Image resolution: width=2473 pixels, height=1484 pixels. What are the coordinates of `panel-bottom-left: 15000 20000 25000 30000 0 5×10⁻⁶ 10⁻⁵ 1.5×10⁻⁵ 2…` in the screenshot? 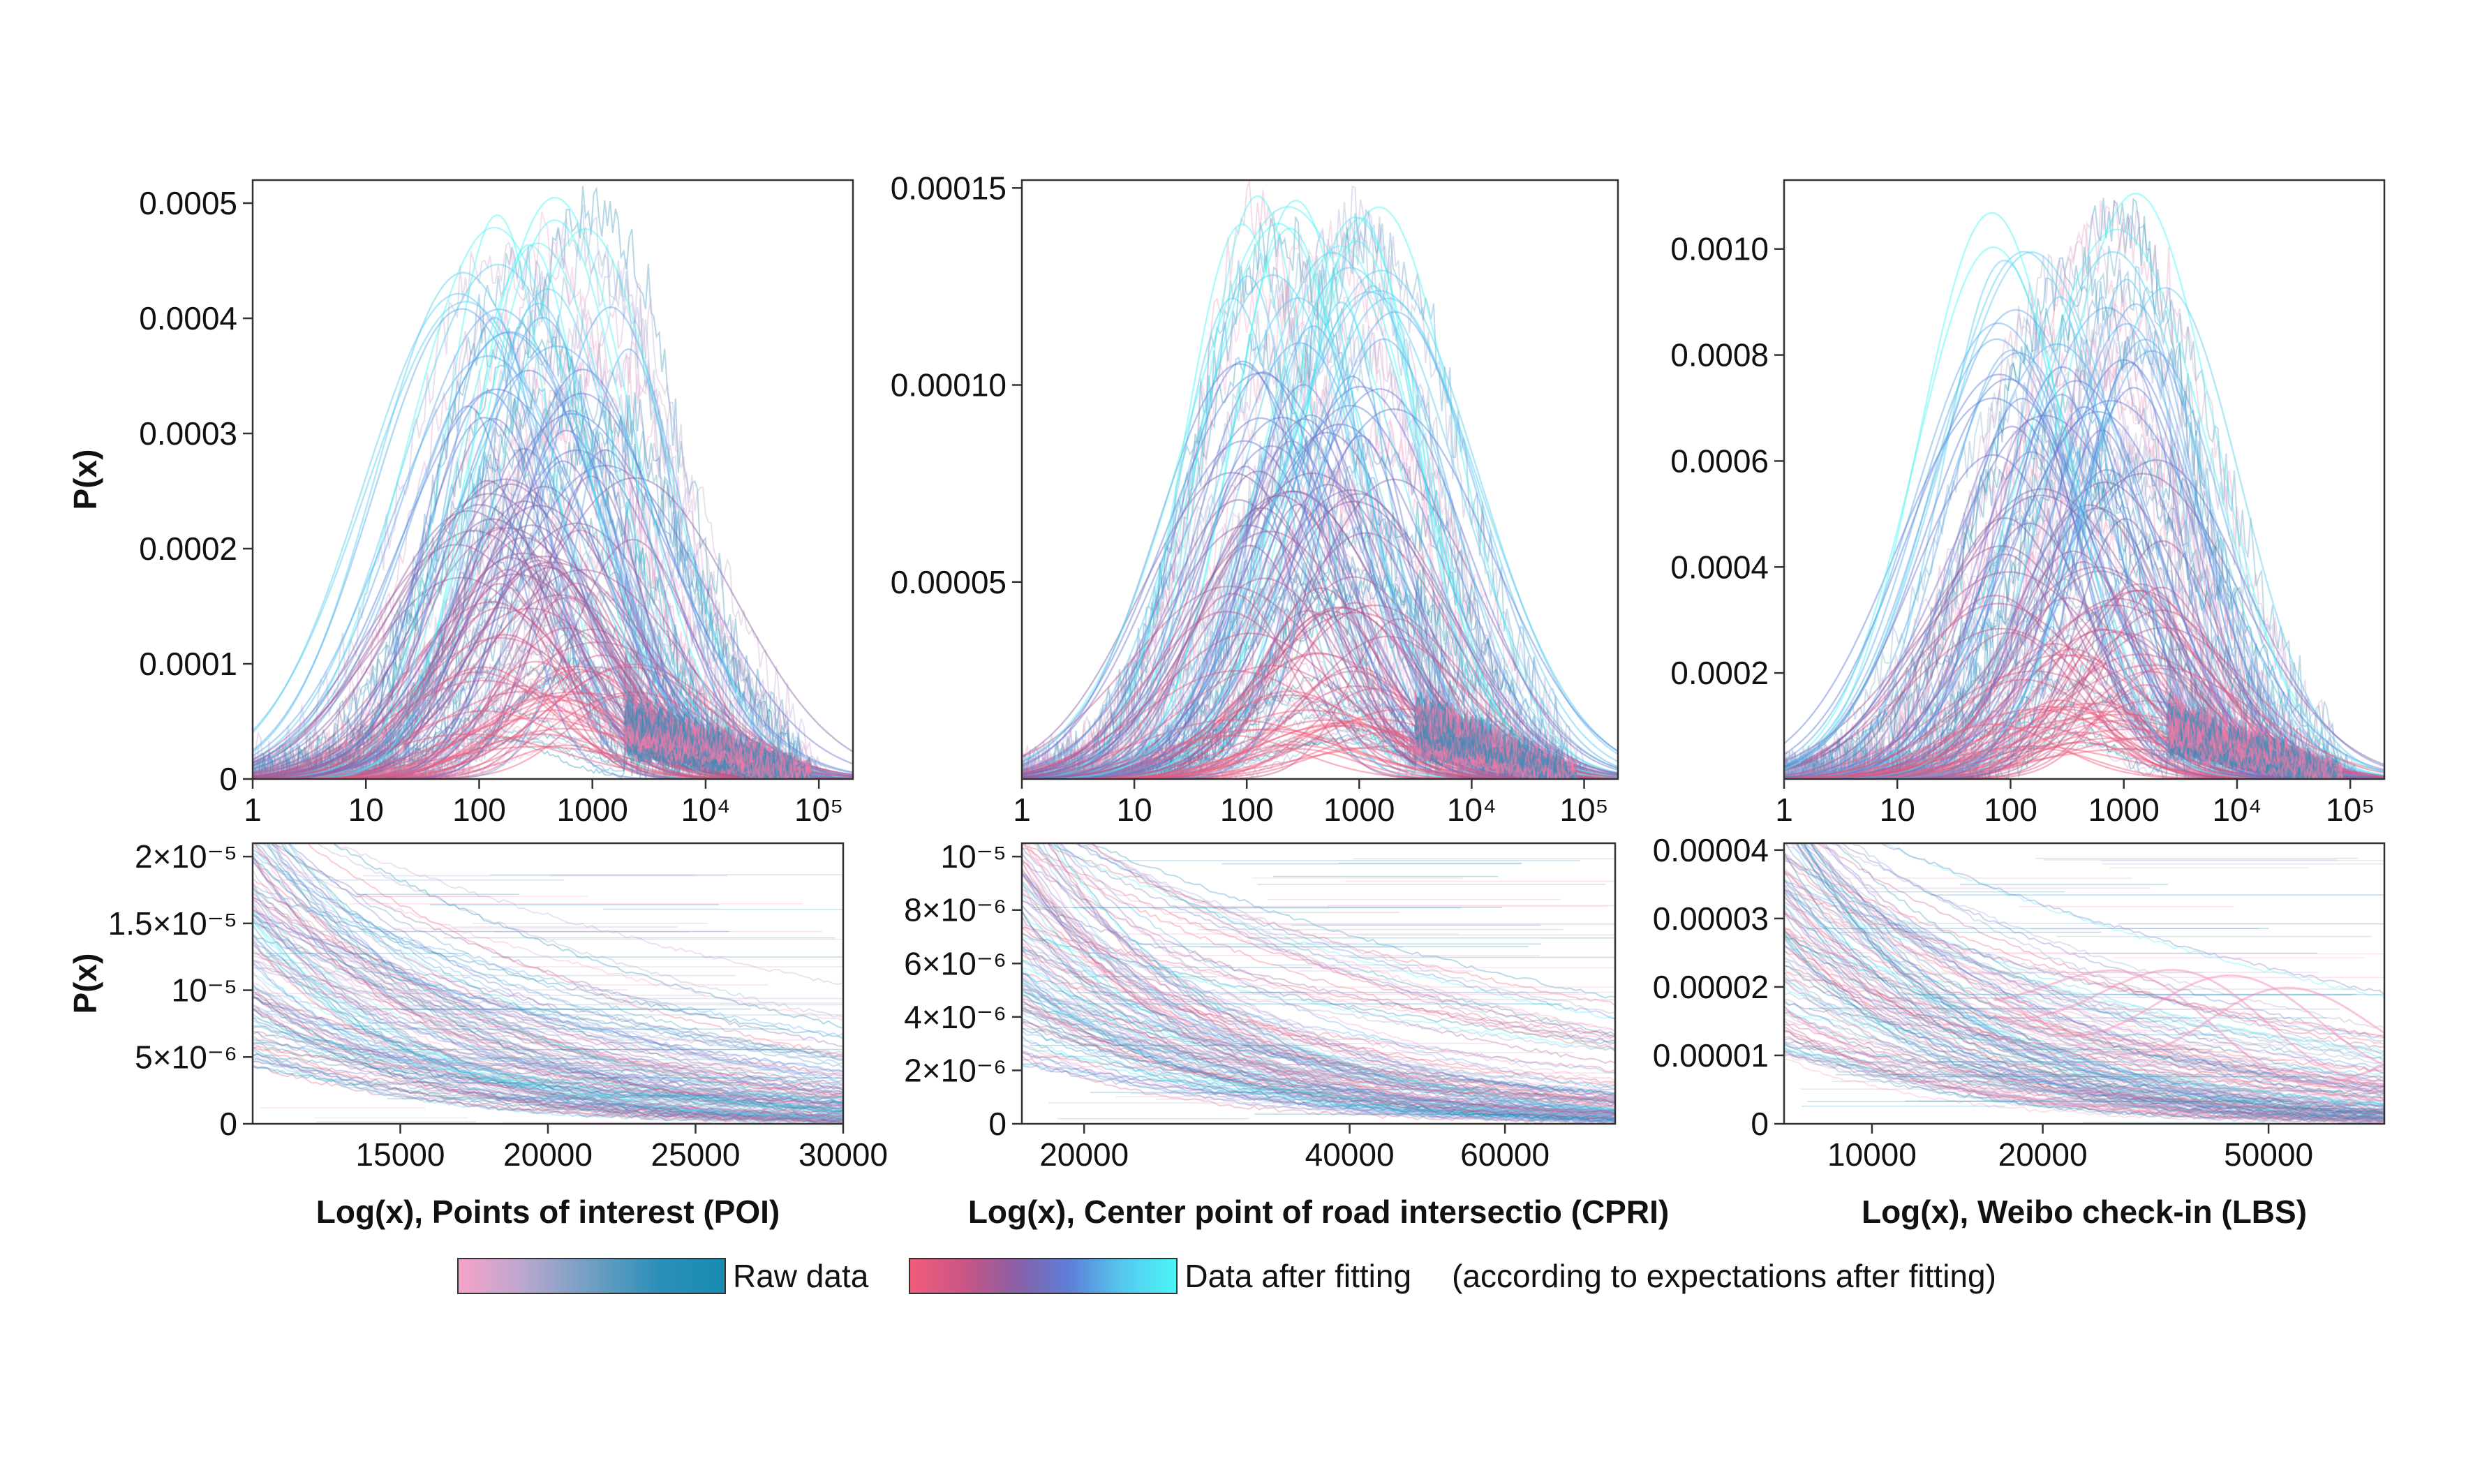 It's located at (477, 1034).